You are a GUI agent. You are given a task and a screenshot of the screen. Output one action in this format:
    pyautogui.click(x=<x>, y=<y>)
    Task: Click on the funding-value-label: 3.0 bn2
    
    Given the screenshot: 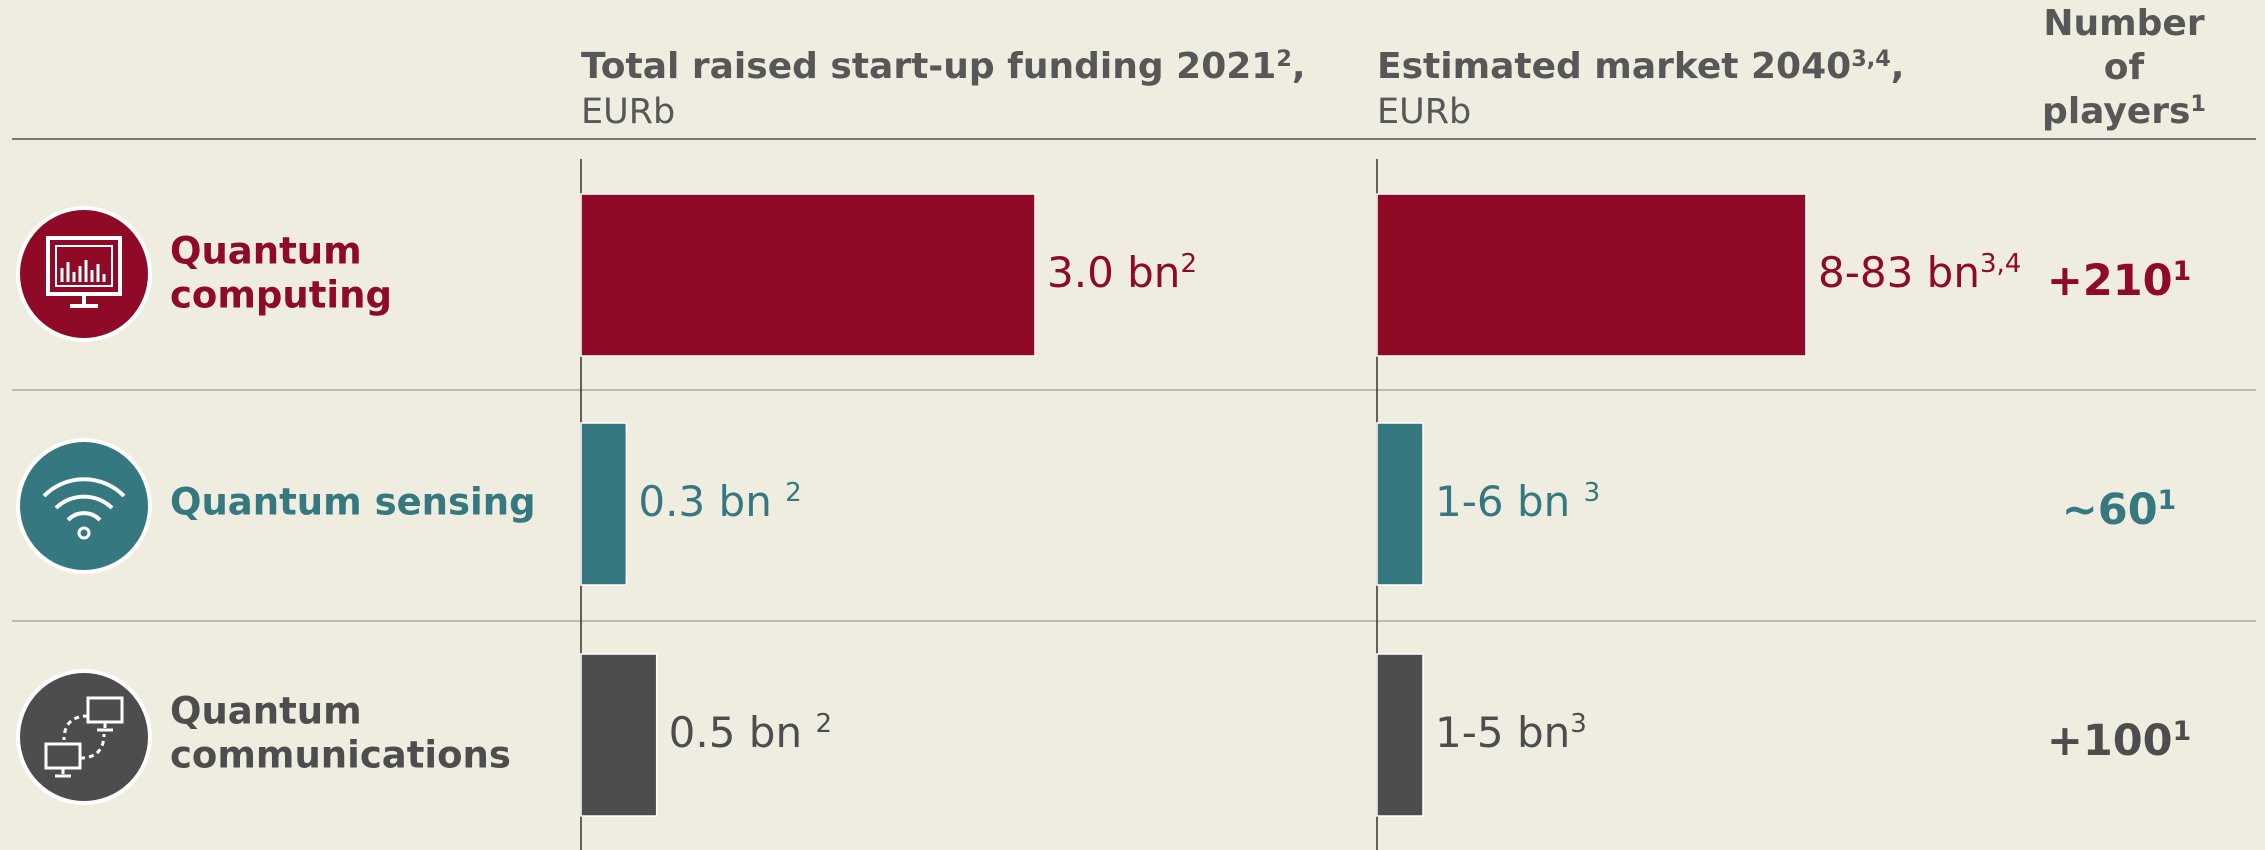 What is the action you would take?
    pyautogui.click(x=1122, y=272)
    